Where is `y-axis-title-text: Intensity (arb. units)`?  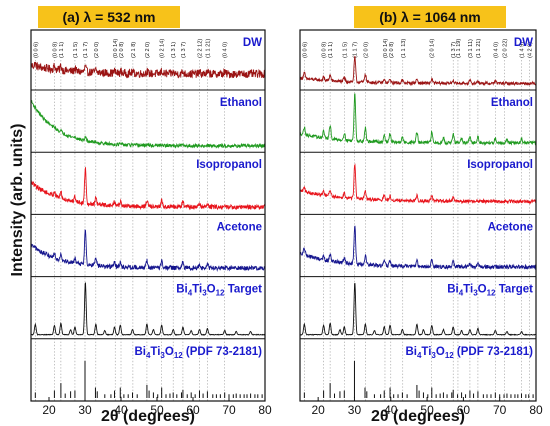 y-axis-title-text: Intensity (arb. units) is located at coordinates (17, 200).